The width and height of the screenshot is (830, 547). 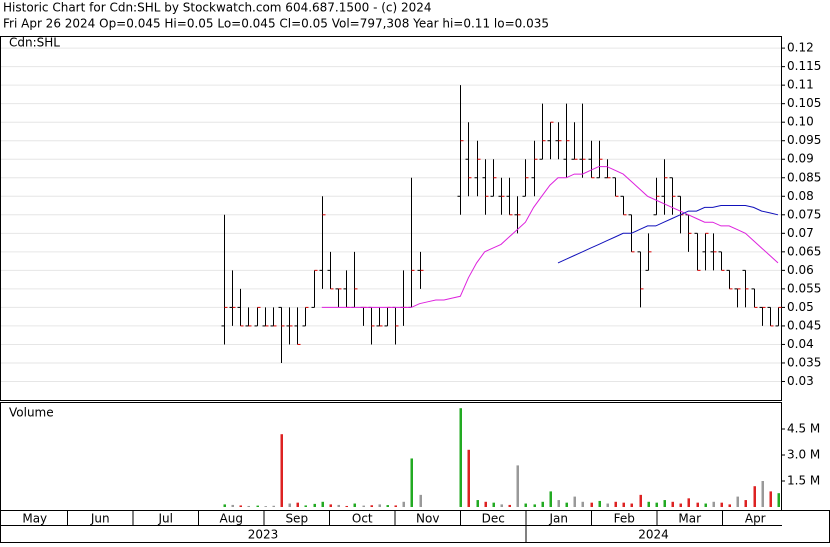 What do you see at coordinates (800, 159) in the screenshot?
I see `y-tick-label: 0.09` at bounding box center [800, 159].